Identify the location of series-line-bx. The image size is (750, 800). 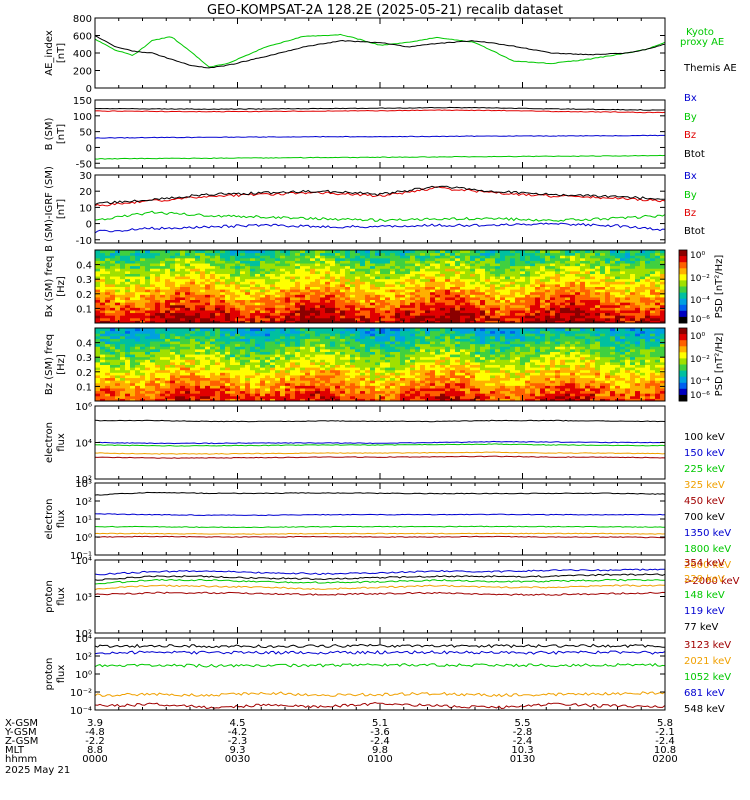
(380, 228).